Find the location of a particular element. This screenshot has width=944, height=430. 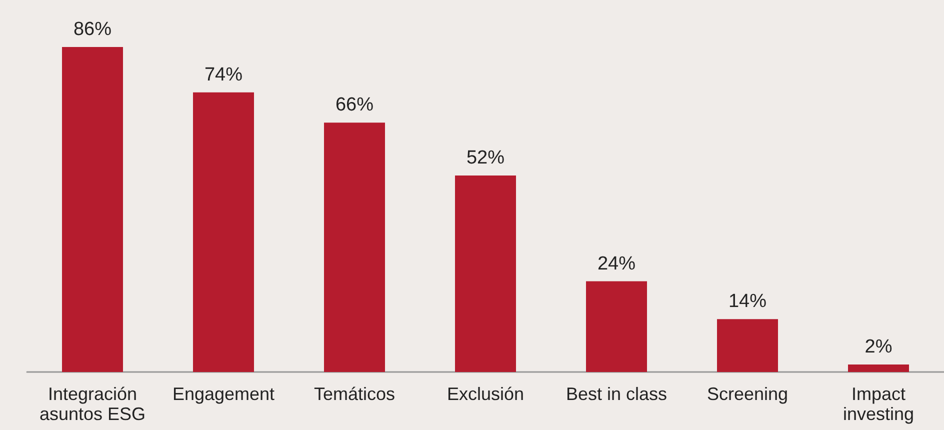

data-label: 66% is located at coordinates (354, 105).